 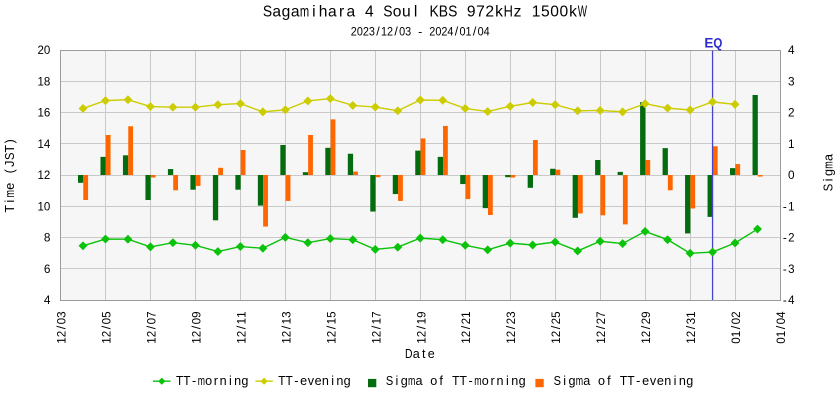 What do you see at coordinates (323, 12) in the screenshot?
I see `svg-text: h` at bounding box center [323, 12].